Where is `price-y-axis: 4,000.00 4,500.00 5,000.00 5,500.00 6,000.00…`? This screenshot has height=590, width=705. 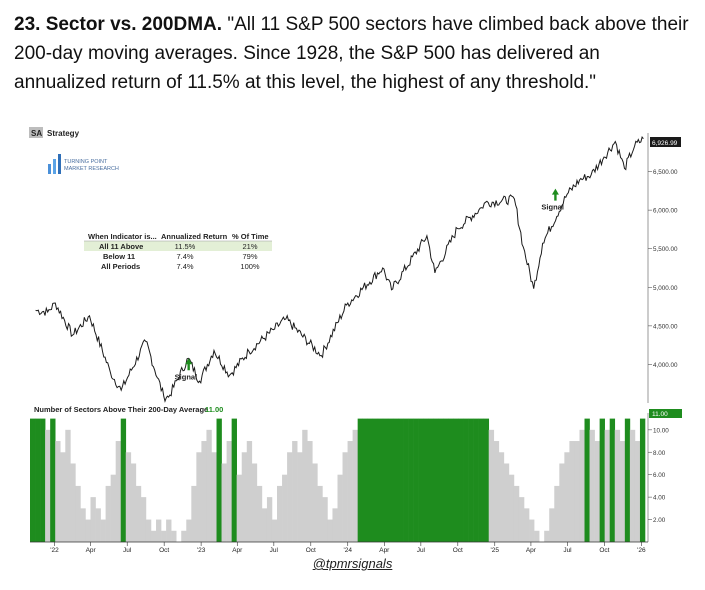
price-y-axis: 4,000.00 4,500.00 5,000.00 5,500.00 6,000.00… is located at coordinates (662, 268).